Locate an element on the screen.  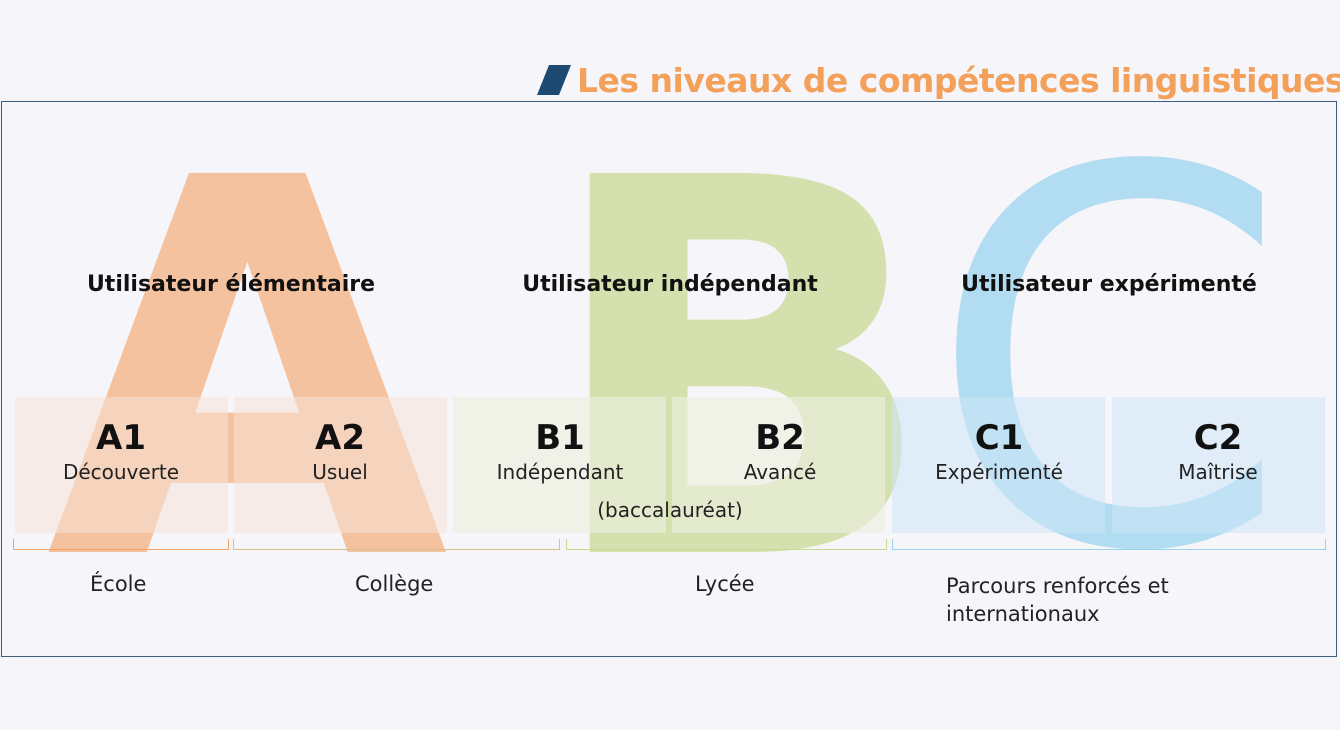
category-experienced: Utilisateur expérimenté is located at coordinates (1109, 284).